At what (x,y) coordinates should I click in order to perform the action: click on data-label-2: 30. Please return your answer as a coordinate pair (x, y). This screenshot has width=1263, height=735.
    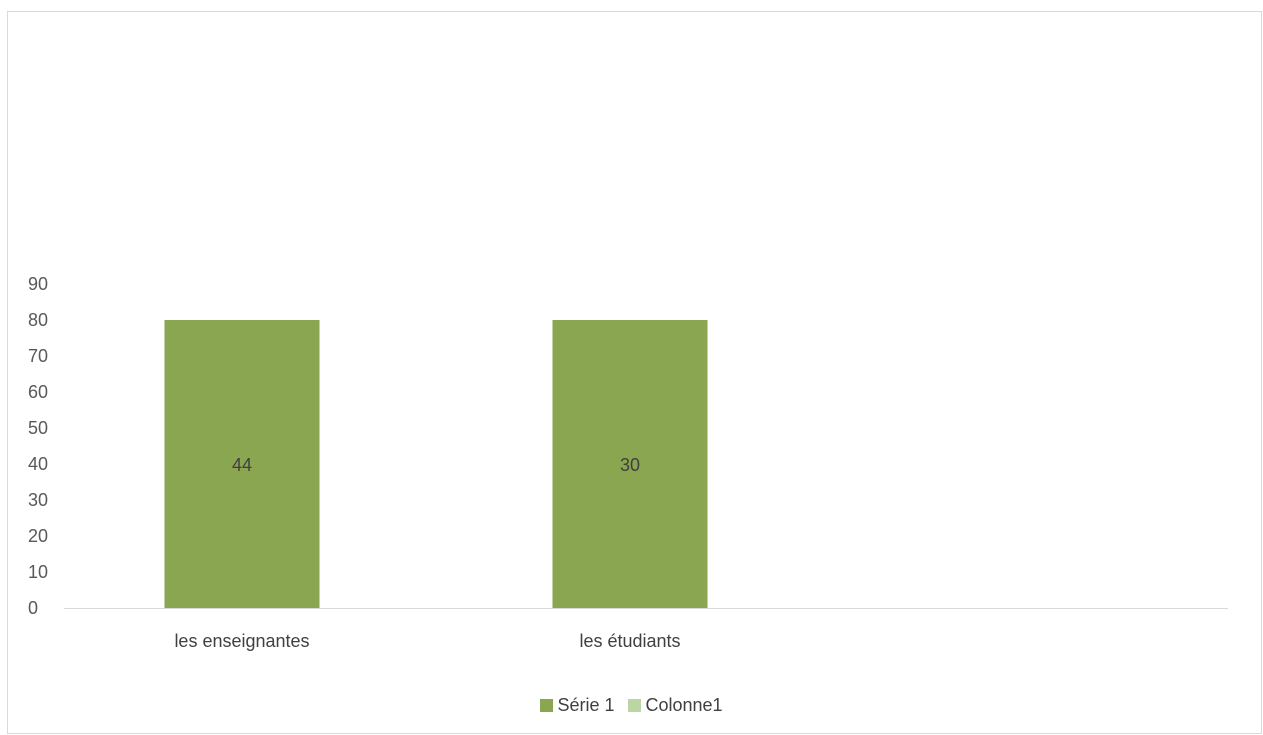
    Looking at the image, I should click on (630, 465).